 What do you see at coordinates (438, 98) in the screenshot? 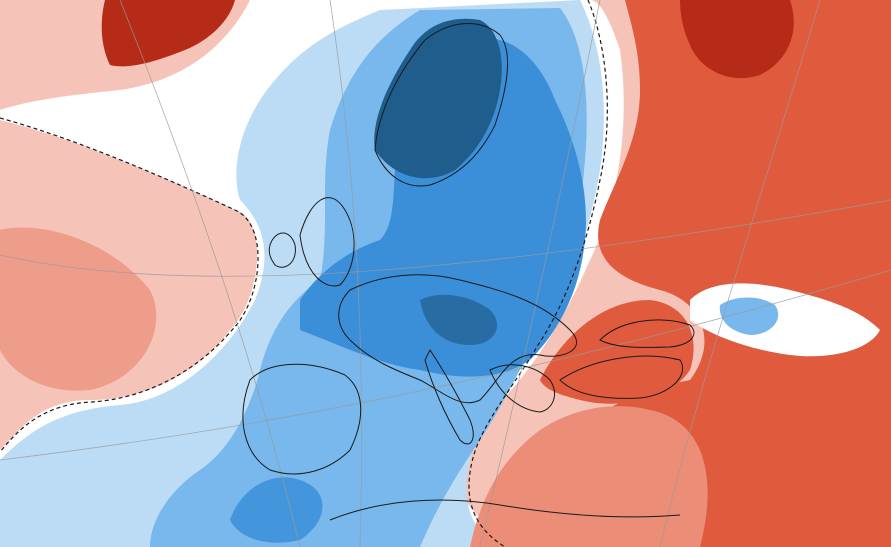
I see `strong-cold-scandinavia` at bounding box center [438, 98].